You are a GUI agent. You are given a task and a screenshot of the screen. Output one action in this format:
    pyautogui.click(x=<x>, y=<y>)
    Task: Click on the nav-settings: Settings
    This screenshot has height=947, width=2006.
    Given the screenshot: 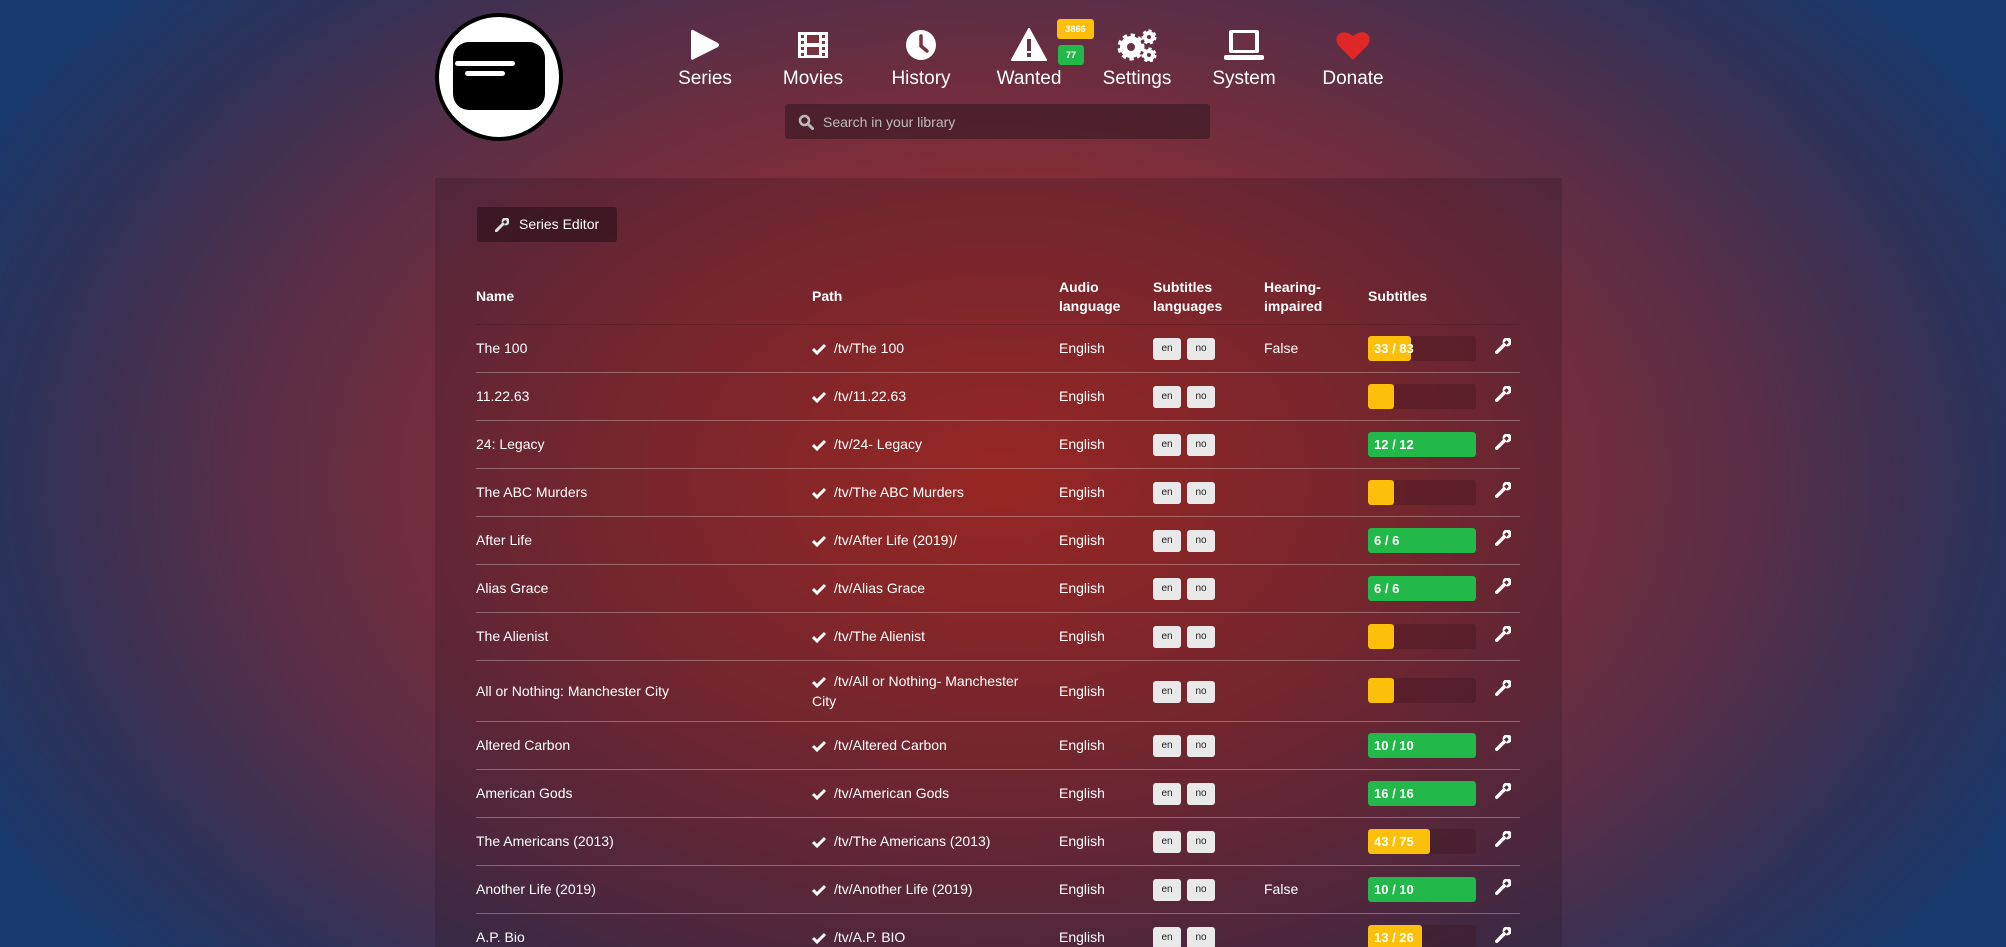 What is the action you would take?
    pyautogui.click(x=1137, y=59)
    